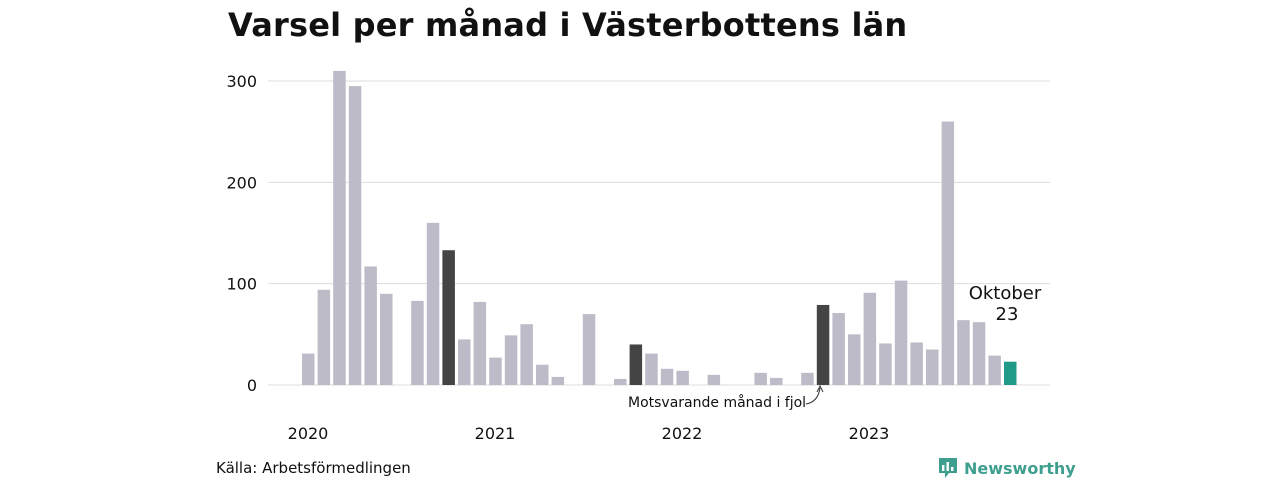 This screenshot has height=480, width=1280. Describe the element at coordinates (813, 396) in the screenshot. I see `note-arrow` at that location.